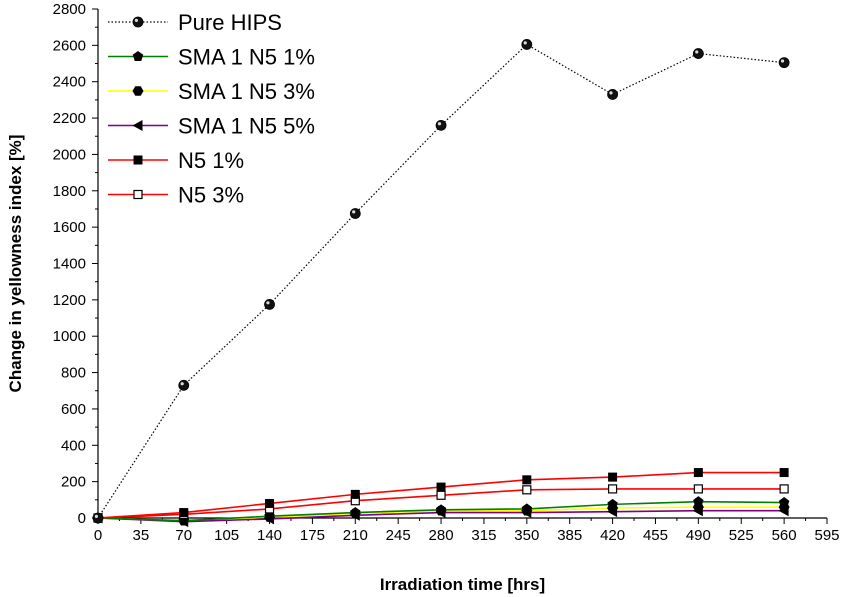 This screenshot has height=597, width=855. Describe the element at coordinates (176, 195) in the screenshot. I see `legend-item: N5 3%` at that location.